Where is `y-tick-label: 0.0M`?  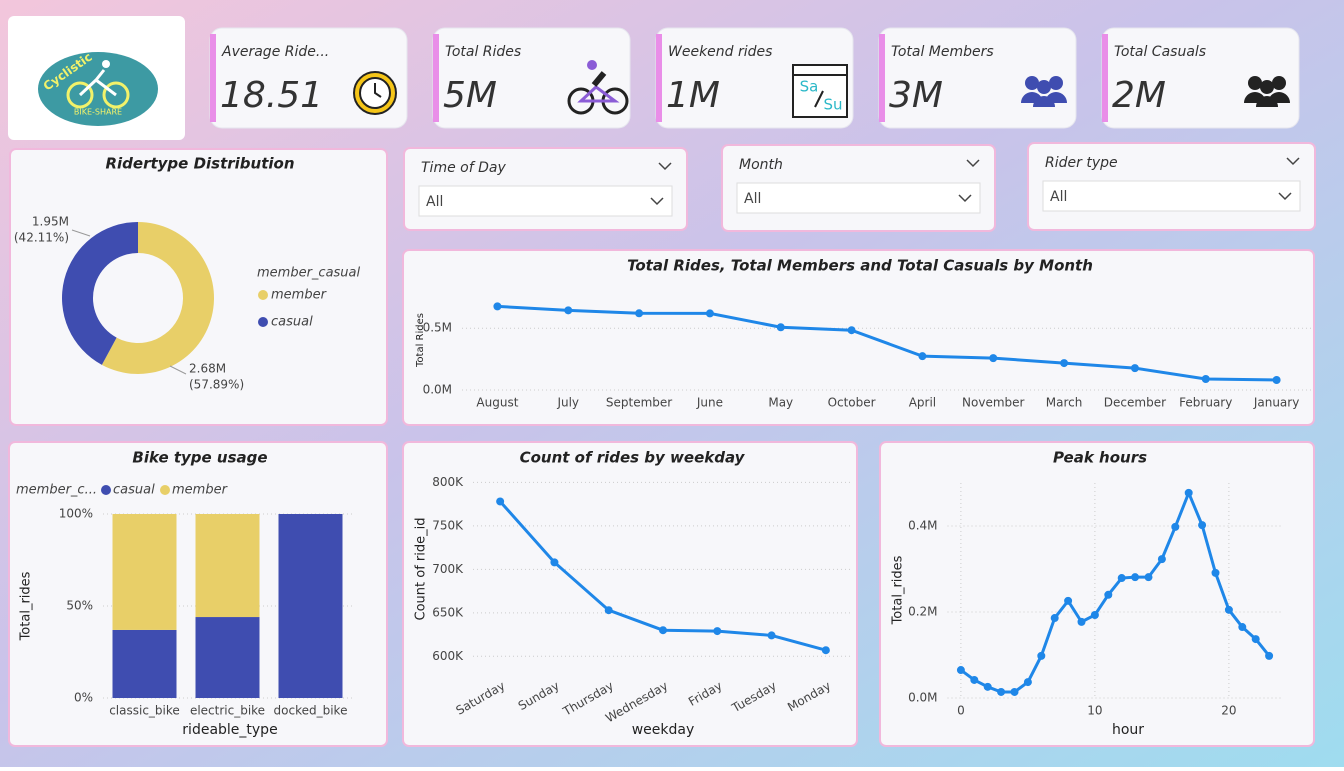 y-tick-label: 0.0M is located at coordinates (437, 390).